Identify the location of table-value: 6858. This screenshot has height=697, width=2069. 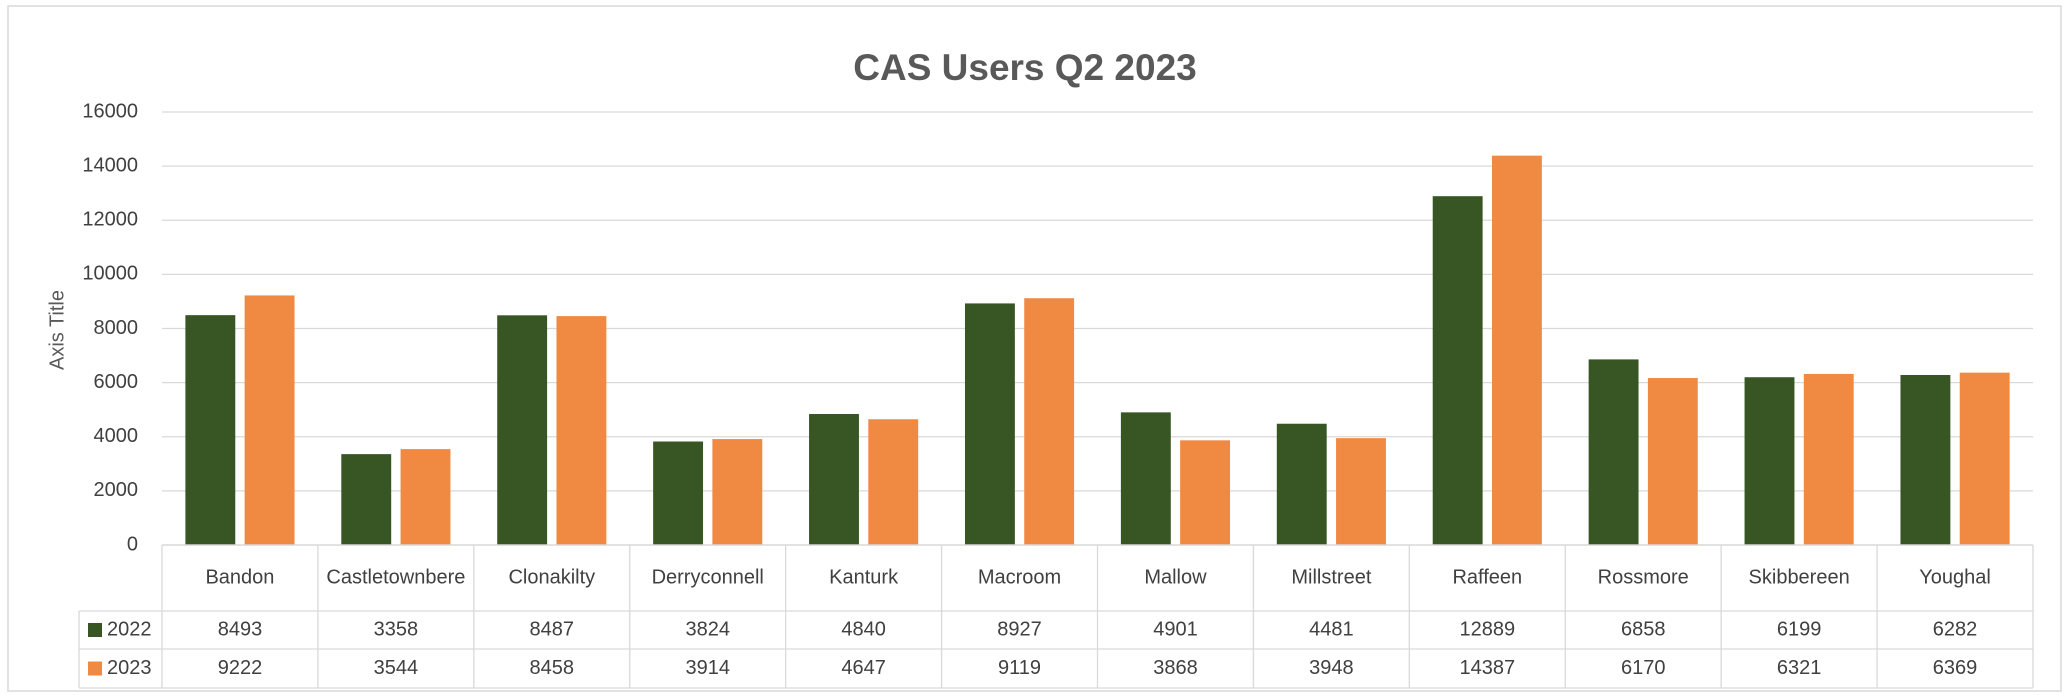
(1643, 629).